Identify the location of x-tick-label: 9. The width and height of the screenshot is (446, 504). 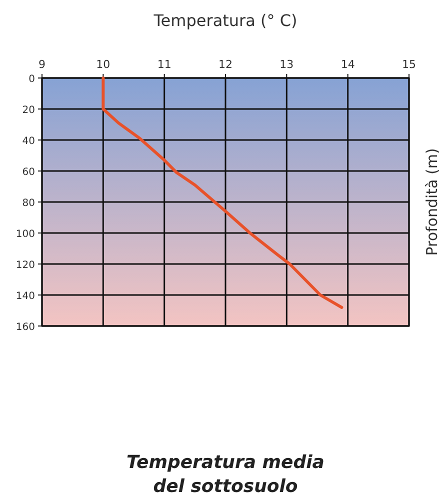
(42, 64).